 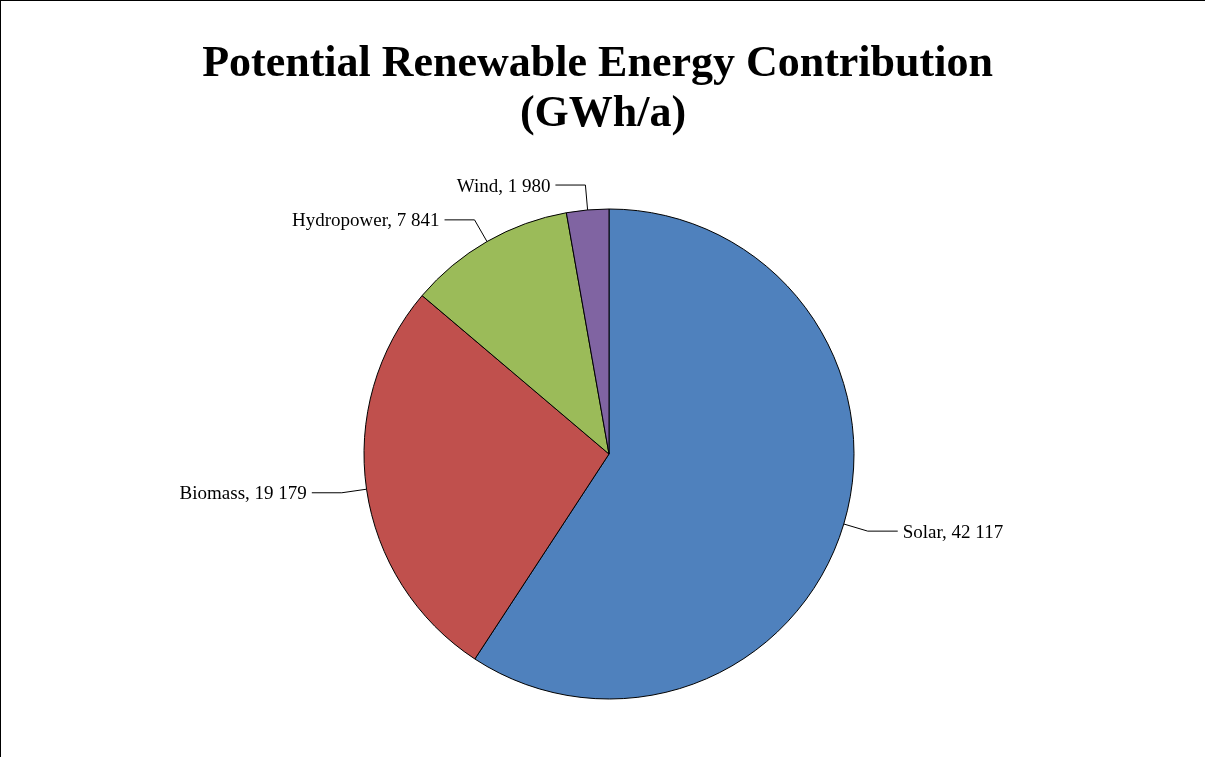 I want to click on slice-label: Biomass, 19 179, so click(x=243, y=493).